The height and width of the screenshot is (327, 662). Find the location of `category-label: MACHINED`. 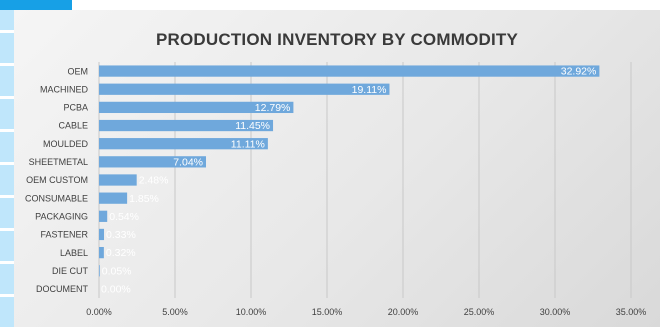

category-label: MACHINED is located at coordinates (64, 89).